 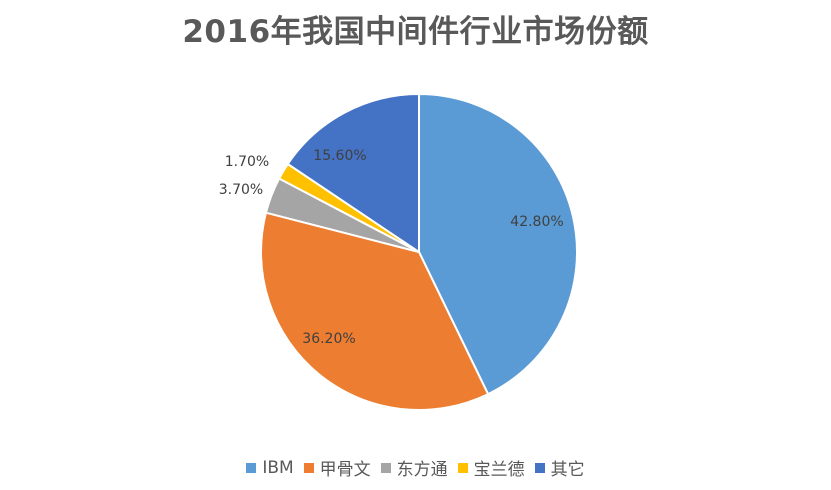 I want to click on legend-label: IBM, so click(x=278, y=467).